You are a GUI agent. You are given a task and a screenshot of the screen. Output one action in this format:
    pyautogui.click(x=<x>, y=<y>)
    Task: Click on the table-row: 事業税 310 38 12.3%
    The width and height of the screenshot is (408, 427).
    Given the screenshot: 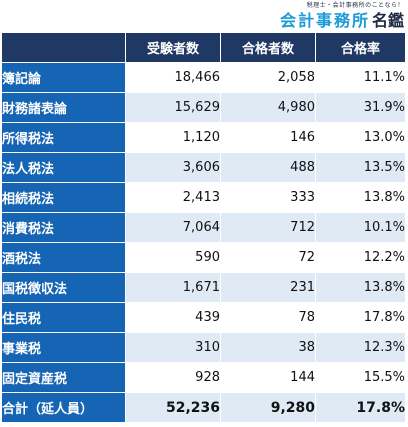 What is the action you would take?
    pyautogui.click(x=203, y=347)
    